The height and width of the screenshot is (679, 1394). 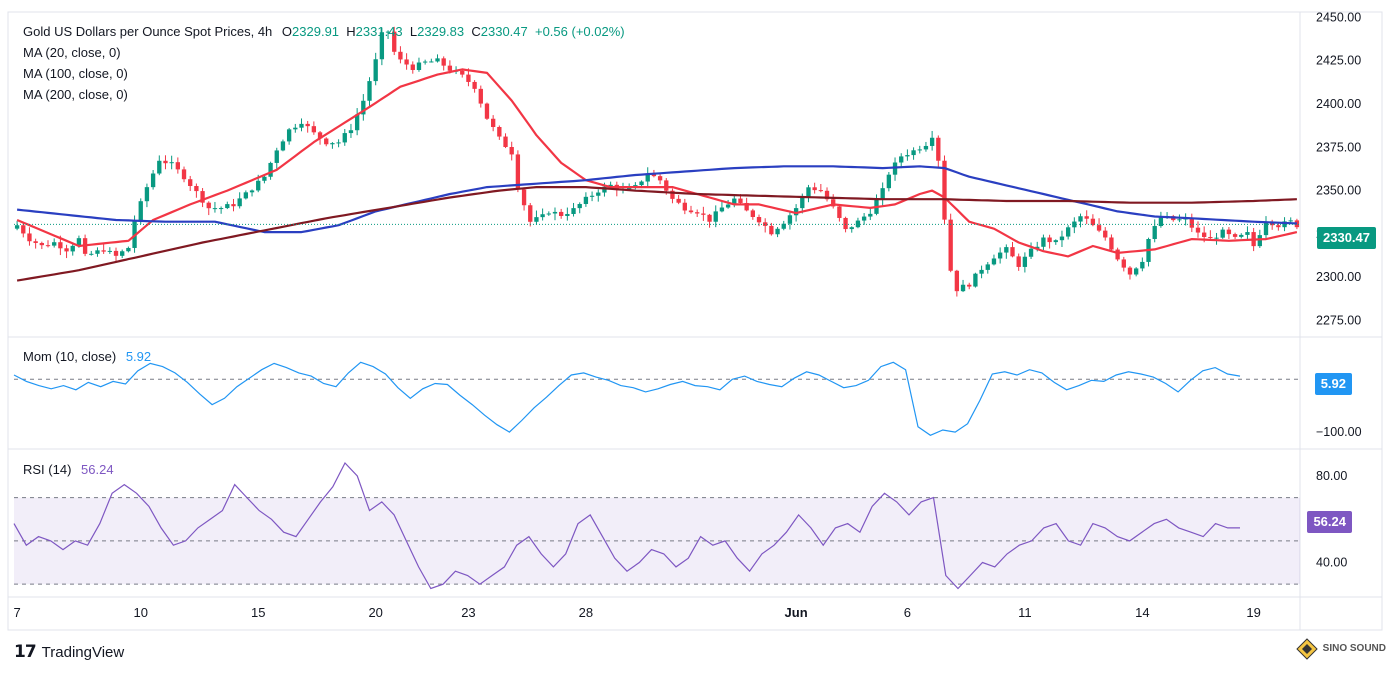 What do you see at coordinates (907, 612) in the screenshot?
I see `x-tick-label: 6` at bounding box center [907, 612].